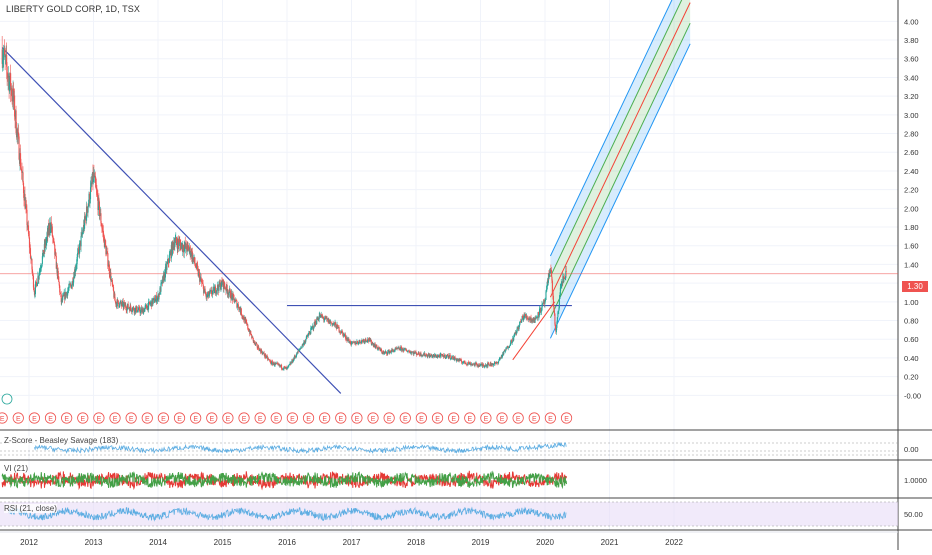 Image resolution: width=932 pixels, height=555 pixels. Describe the element at coordinates (16, 468) in the screenshot. I see `vi-pane-label: VI (21)` at that location.